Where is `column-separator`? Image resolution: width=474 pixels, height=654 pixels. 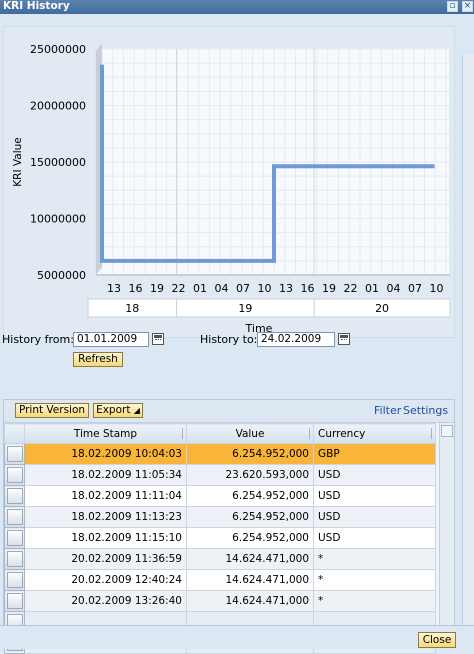
column-separator is located at coordinates (431, 433).